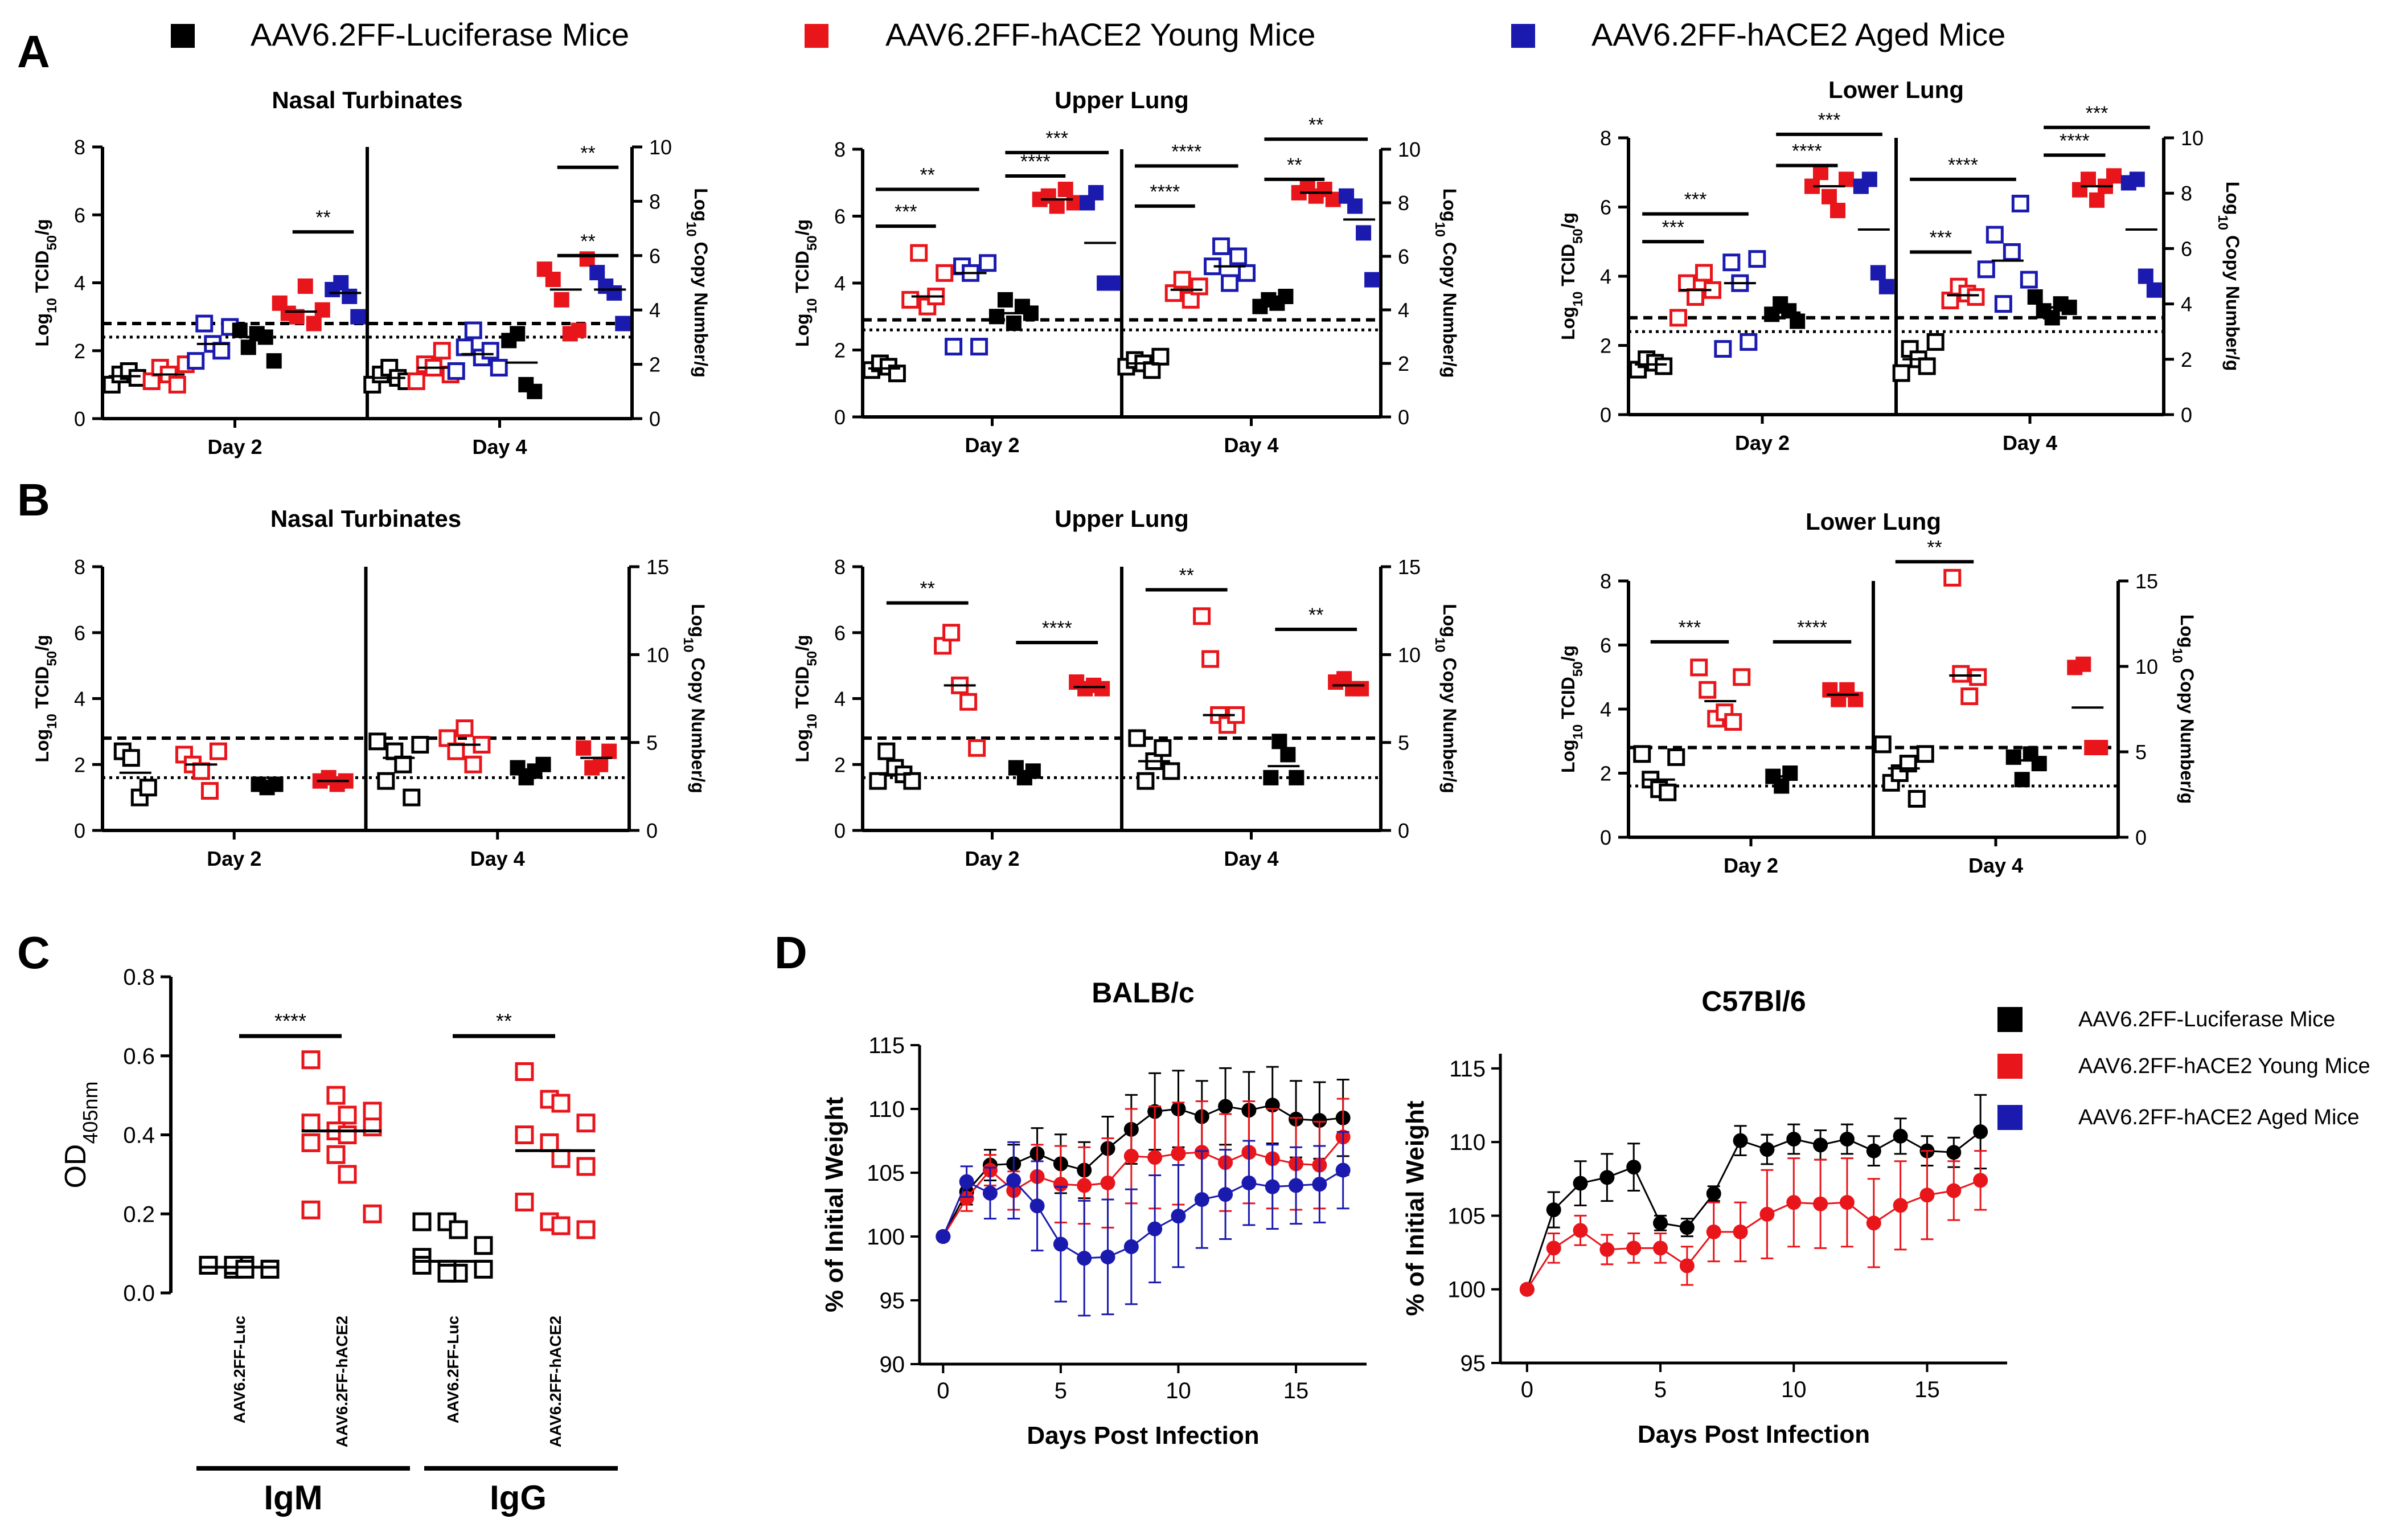  I want to click on series-line, so click(1142, 1170).